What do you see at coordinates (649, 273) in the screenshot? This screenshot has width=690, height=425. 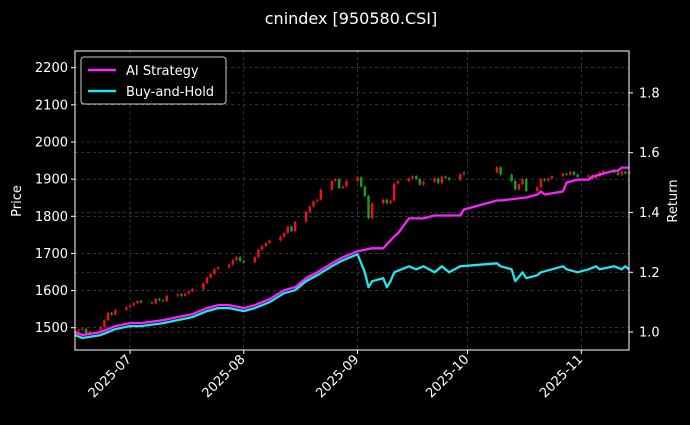 I see `y-right-tick-label: 1.2` at bounding box center [649, 273].